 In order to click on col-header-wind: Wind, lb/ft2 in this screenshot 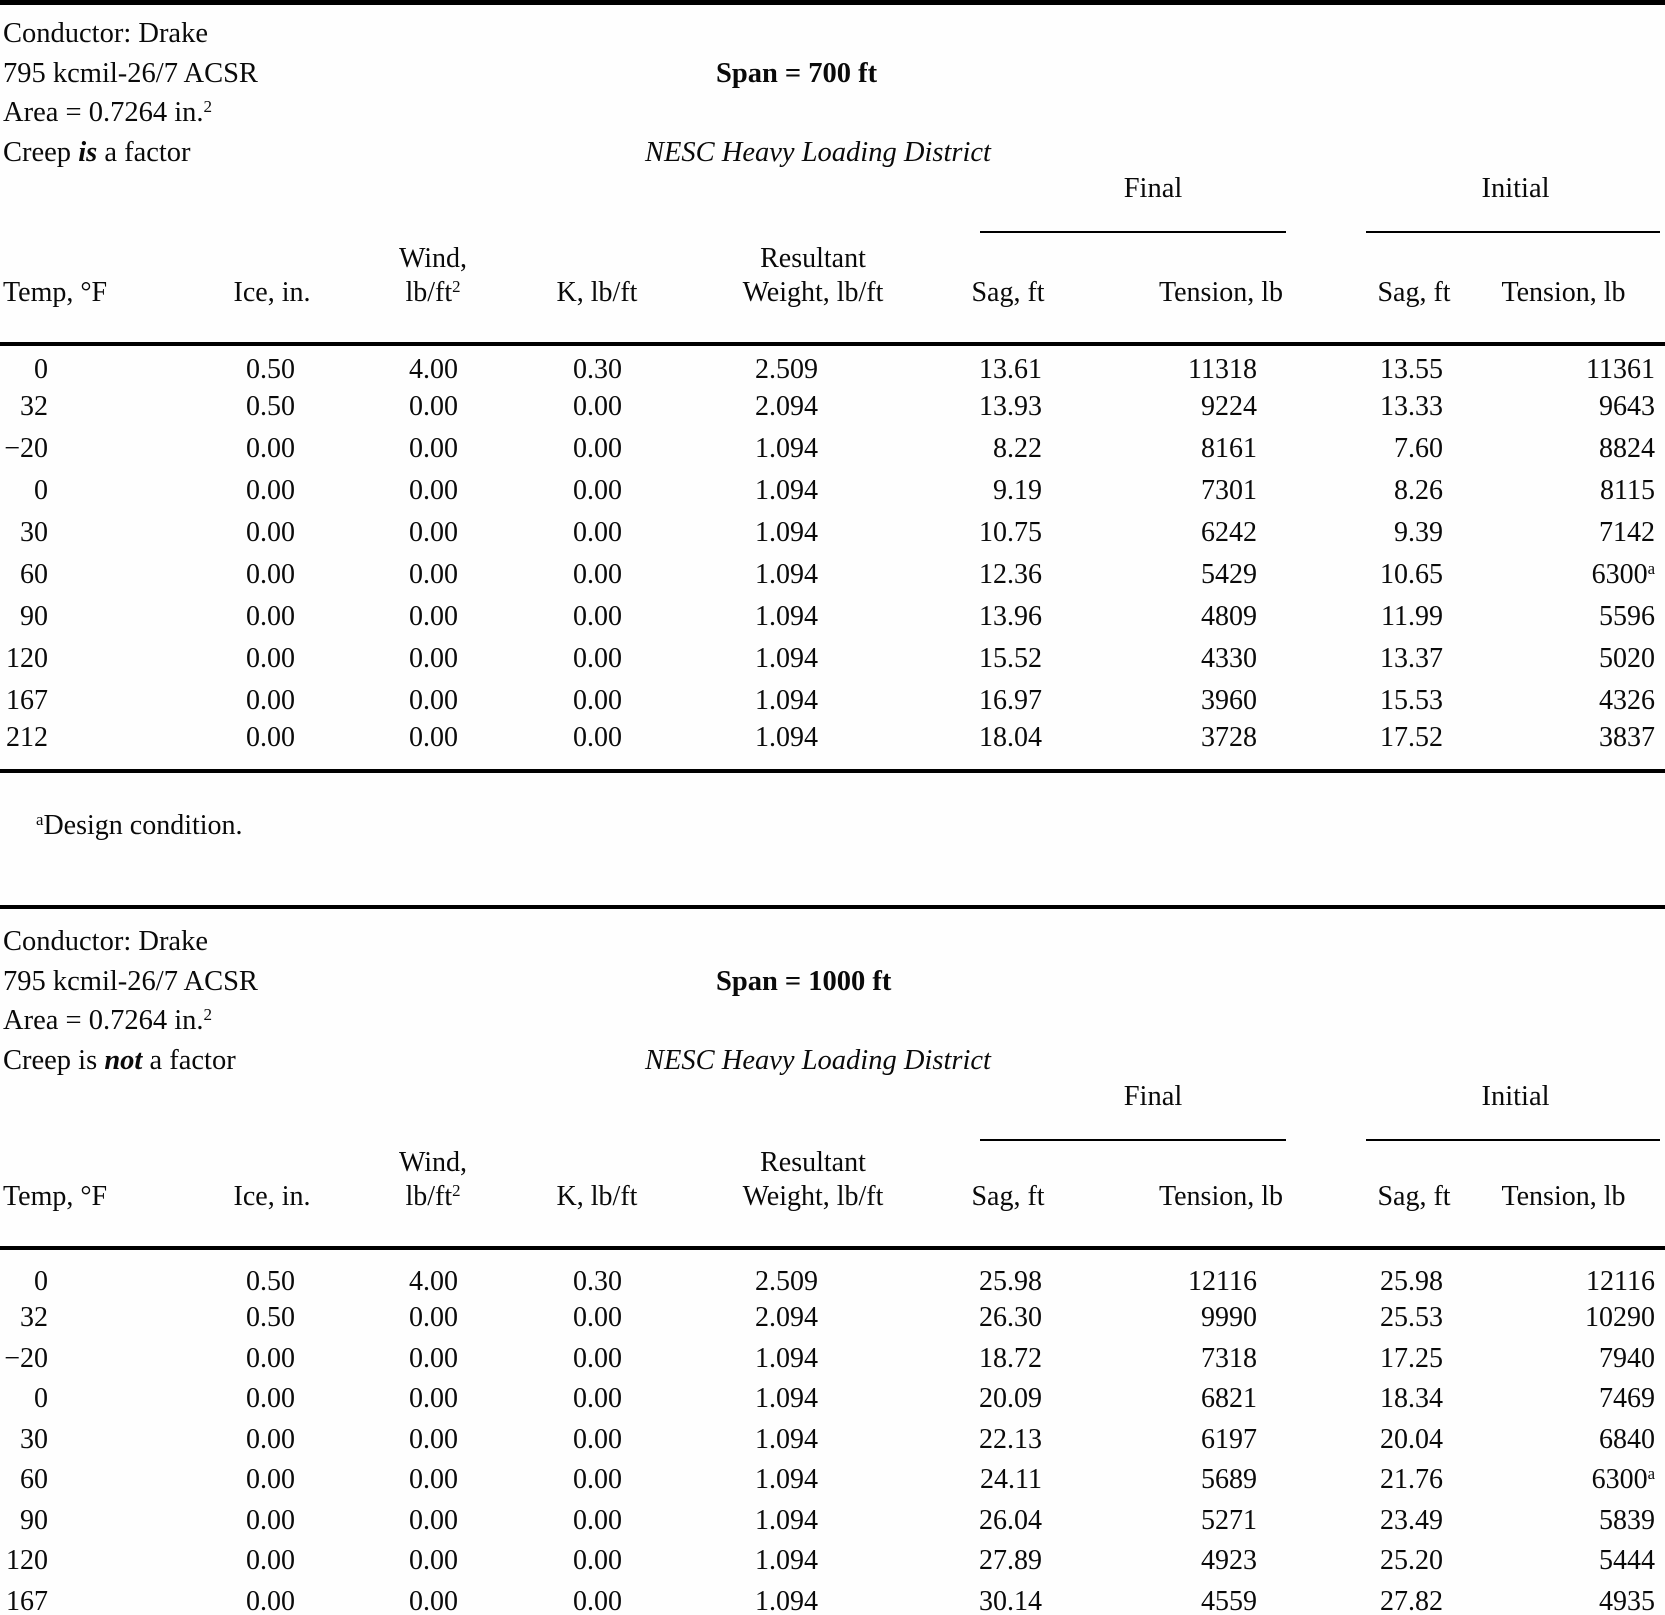, I will do `click(433, 292)`.